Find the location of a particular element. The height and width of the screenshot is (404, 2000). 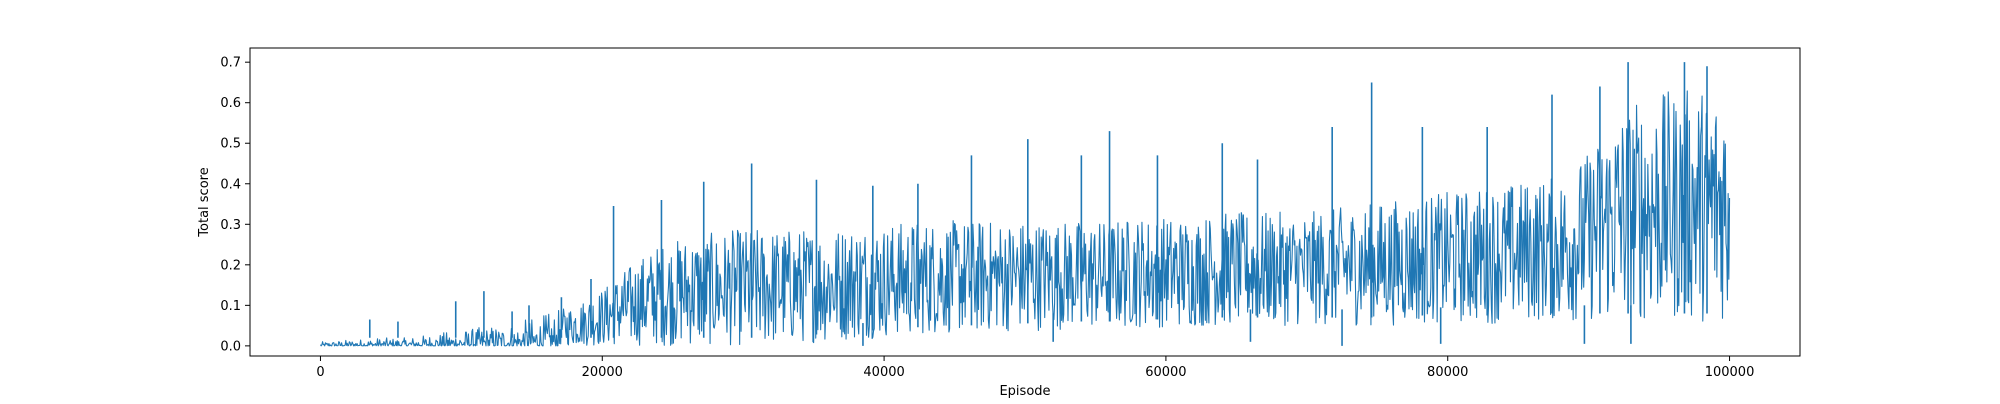

y-axis-label: Total score is located at coordinates (204, 202).